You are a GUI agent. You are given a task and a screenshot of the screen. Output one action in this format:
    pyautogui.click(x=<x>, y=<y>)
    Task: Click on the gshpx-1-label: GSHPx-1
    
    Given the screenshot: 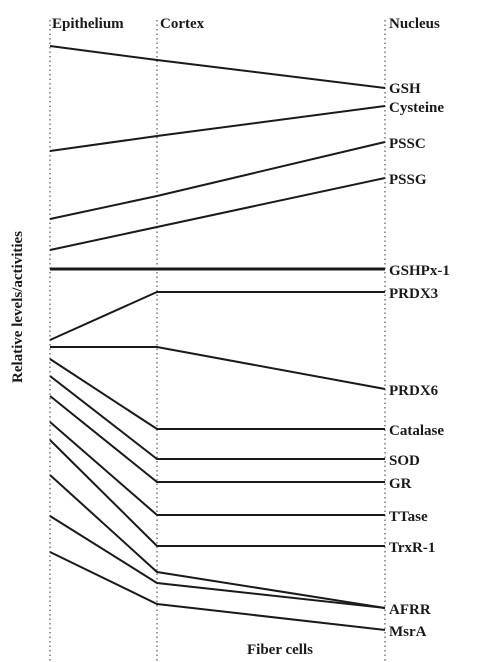 What is the action you would take?
    pyautogui.click(x=419, y=271)
    